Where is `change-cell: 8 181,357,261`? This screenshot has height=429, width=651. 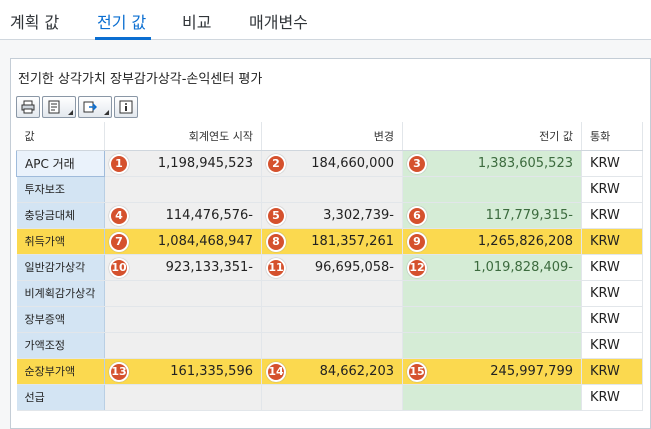
change-cell: 8 181,357,261 is located at coordinates (332, 241).